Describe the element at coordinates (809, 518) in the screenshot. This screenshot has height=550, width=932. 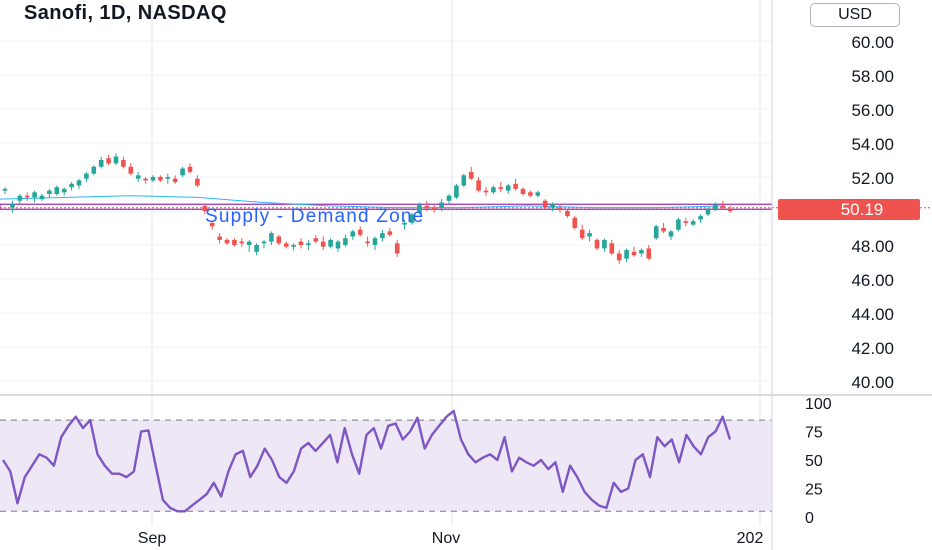
I see `oscillator-tick-label: 0` at that location.